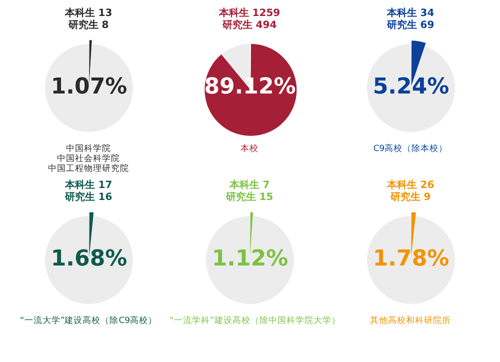 This screenshot has height=362, width=500. I want to click on text: 本科生 26, so click(410, 186).